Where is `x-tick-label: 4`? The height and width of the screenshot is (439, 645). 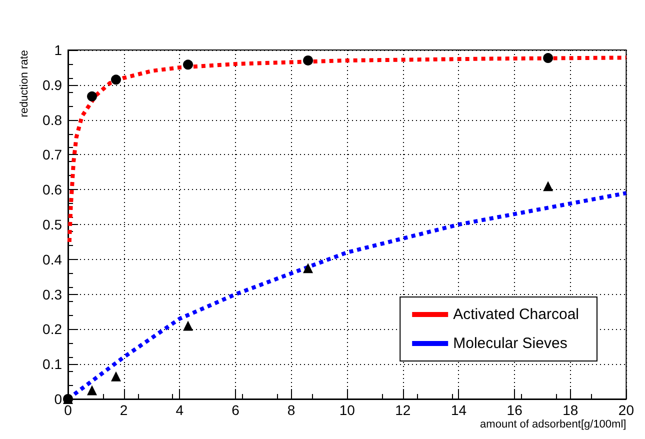
x-tick-label: 4 is located at coordinates (180, 410).